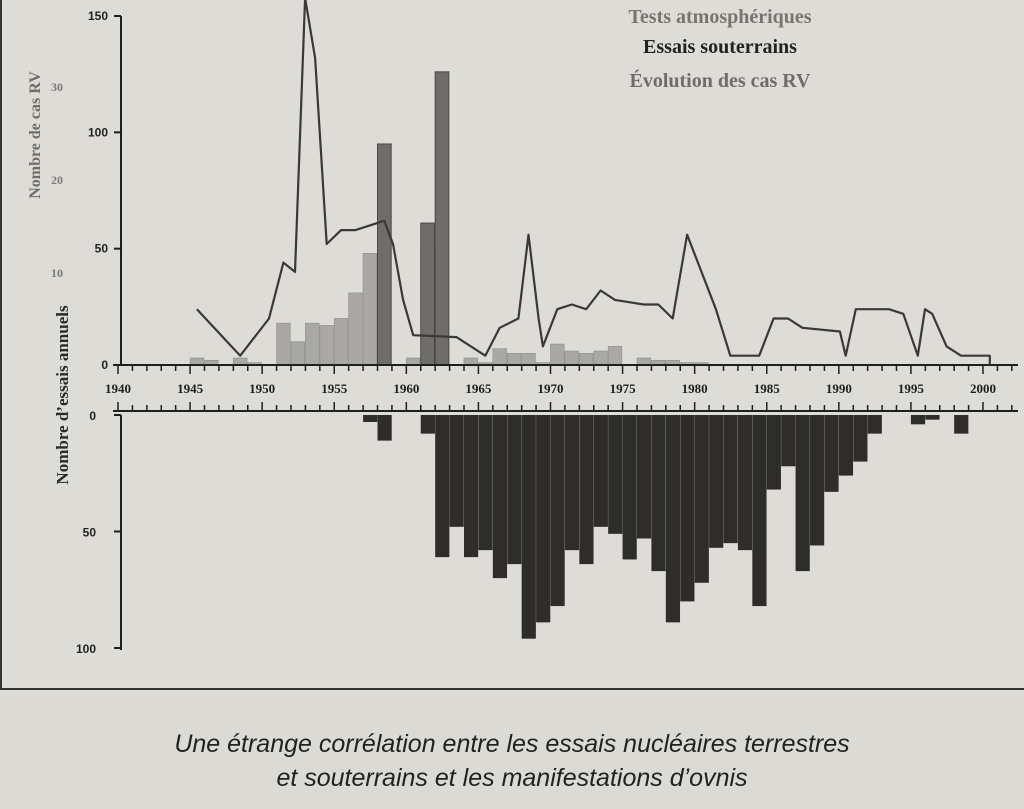 The image size is (1024, 809). What do you see at coordinates (406, 388) in the screenshot?
I see `x-tick-label: 1960` at bounding box center [406, 388].